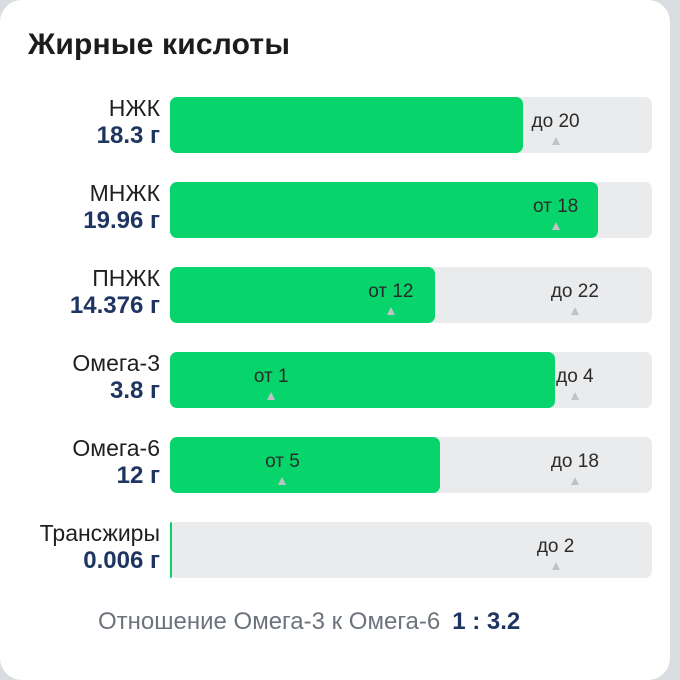  I want to click on row-label: Трансжиры 0.006 г, so click(100, 547).